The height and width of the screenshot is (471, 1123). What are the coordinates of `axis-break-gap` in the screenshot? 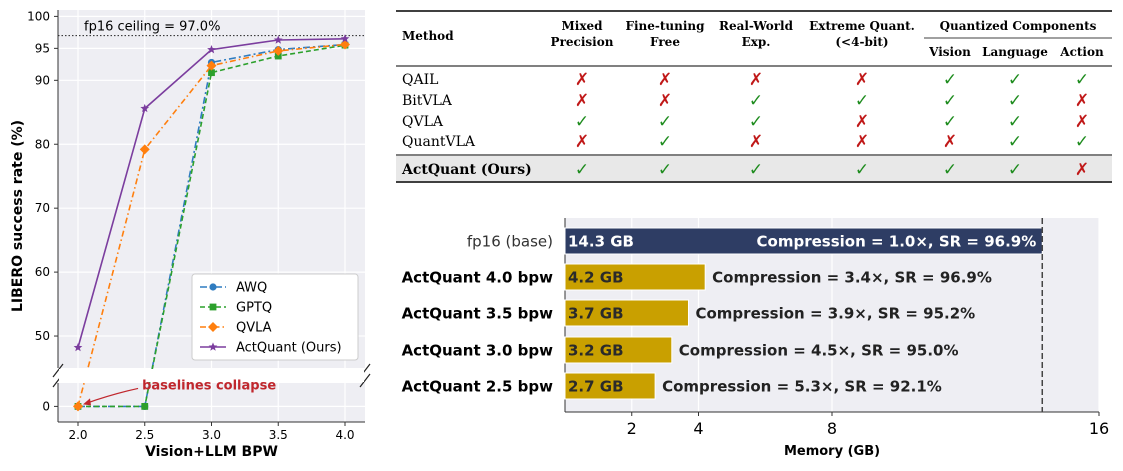 It's located at (211, 375).